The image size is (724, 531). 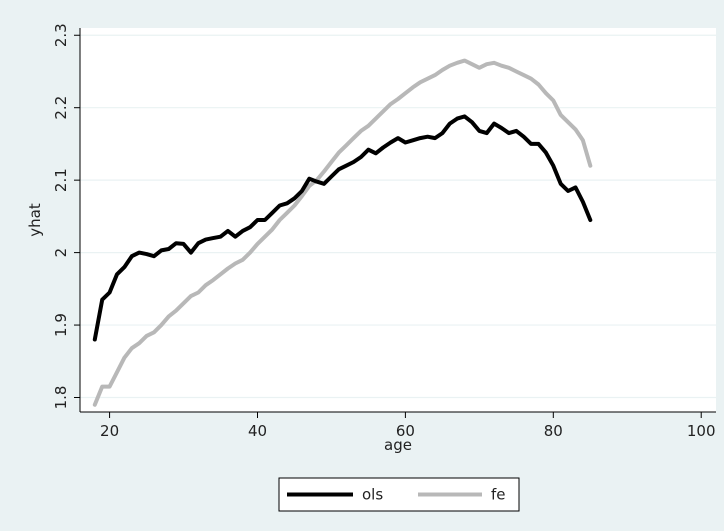 What do you see at coordinates (405, 431) in the screenshot?
I see `x-tick-label: 60` at bounding box center [405, 431].